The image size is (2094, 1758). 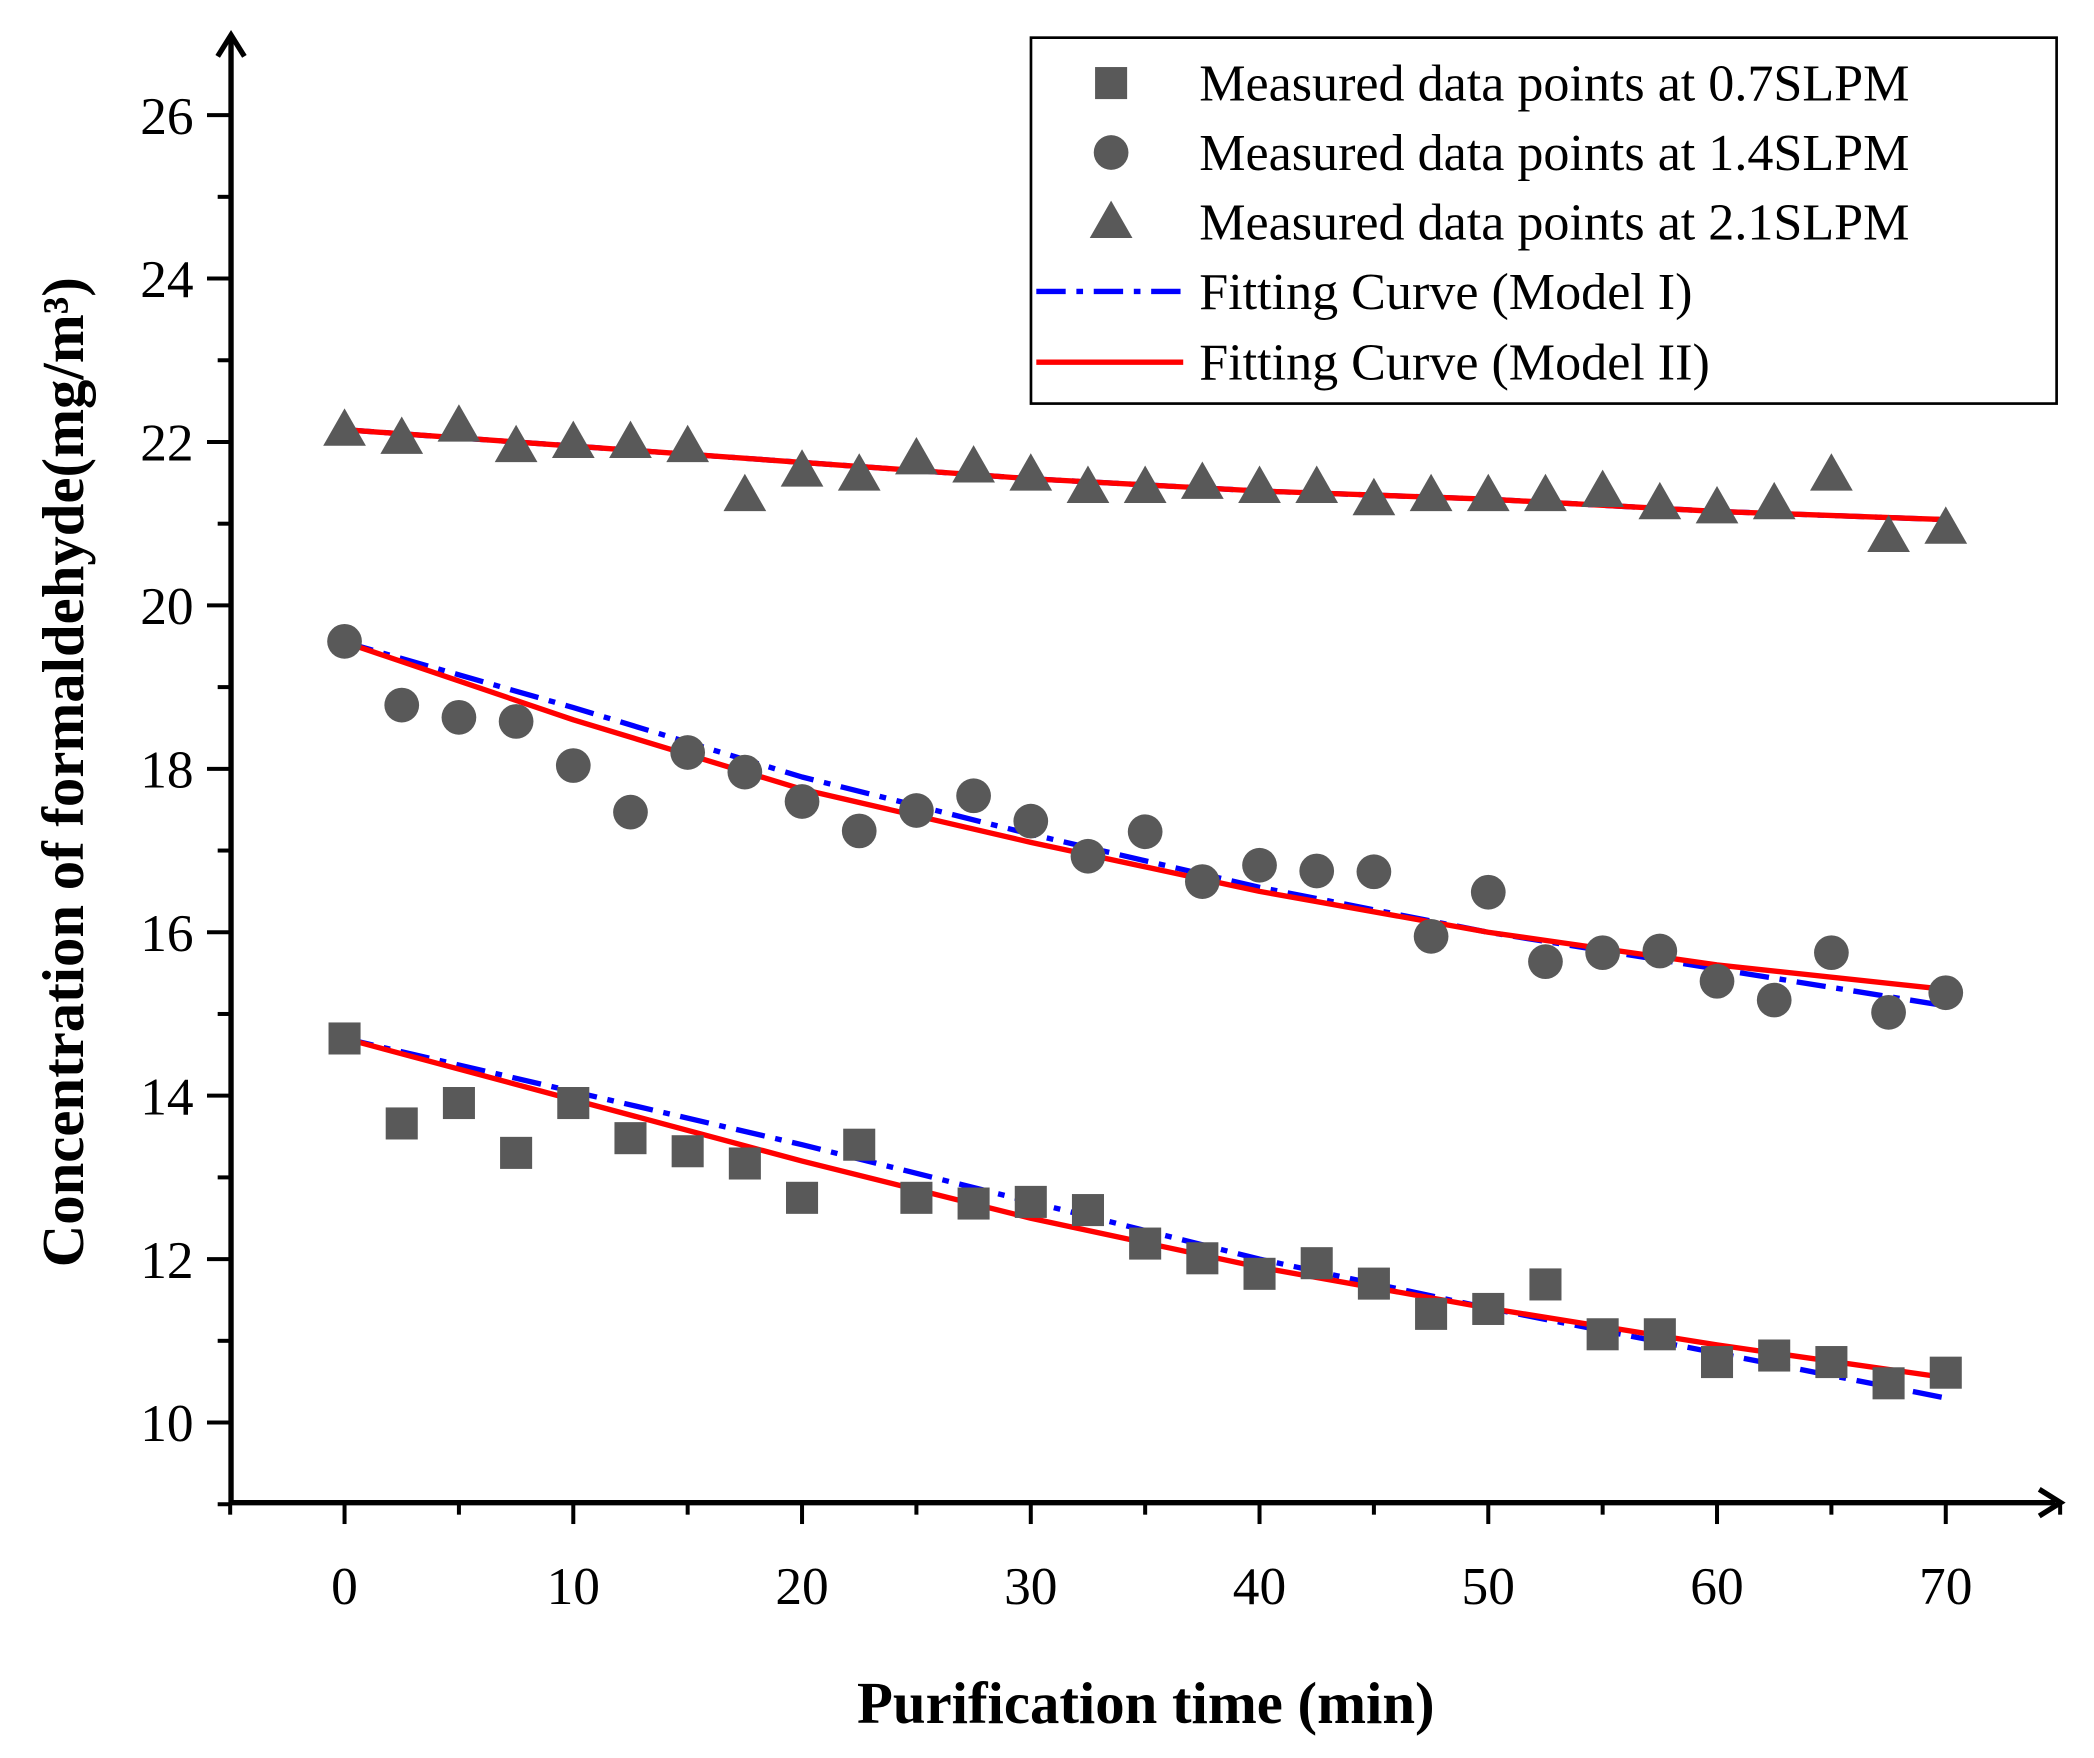 What do you see at coordinates (231, 43) in the screenshot?
I see `y-axis-arrow` at bounding box center [231, 43].